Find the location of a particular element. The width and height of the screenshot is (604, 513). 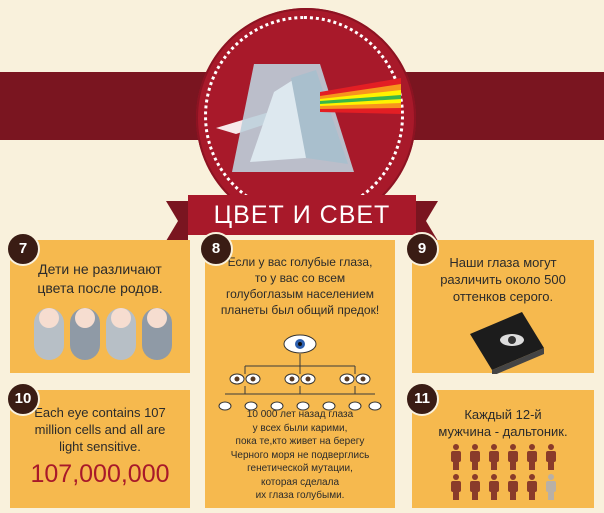

person-icons is located at coordinates (503, 472).